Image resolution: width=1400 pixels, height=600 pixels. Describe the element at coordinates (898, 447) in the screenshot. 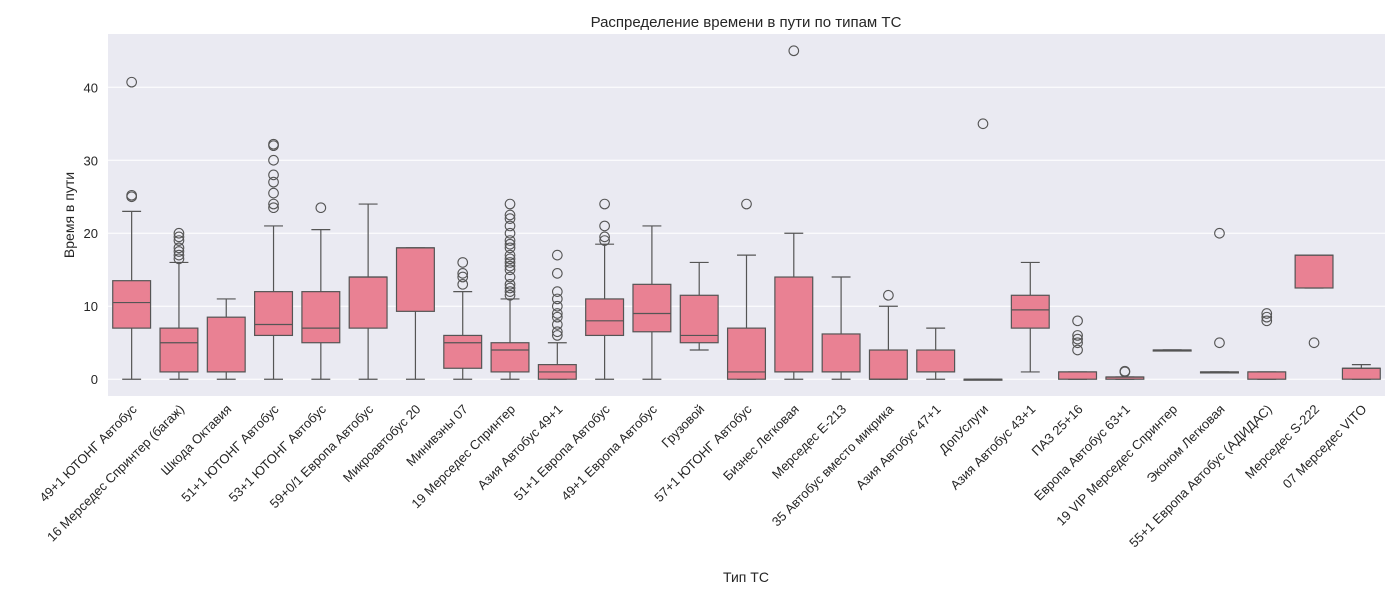

I see `x-tick-label: Азия Автобус 47+1` at that location.